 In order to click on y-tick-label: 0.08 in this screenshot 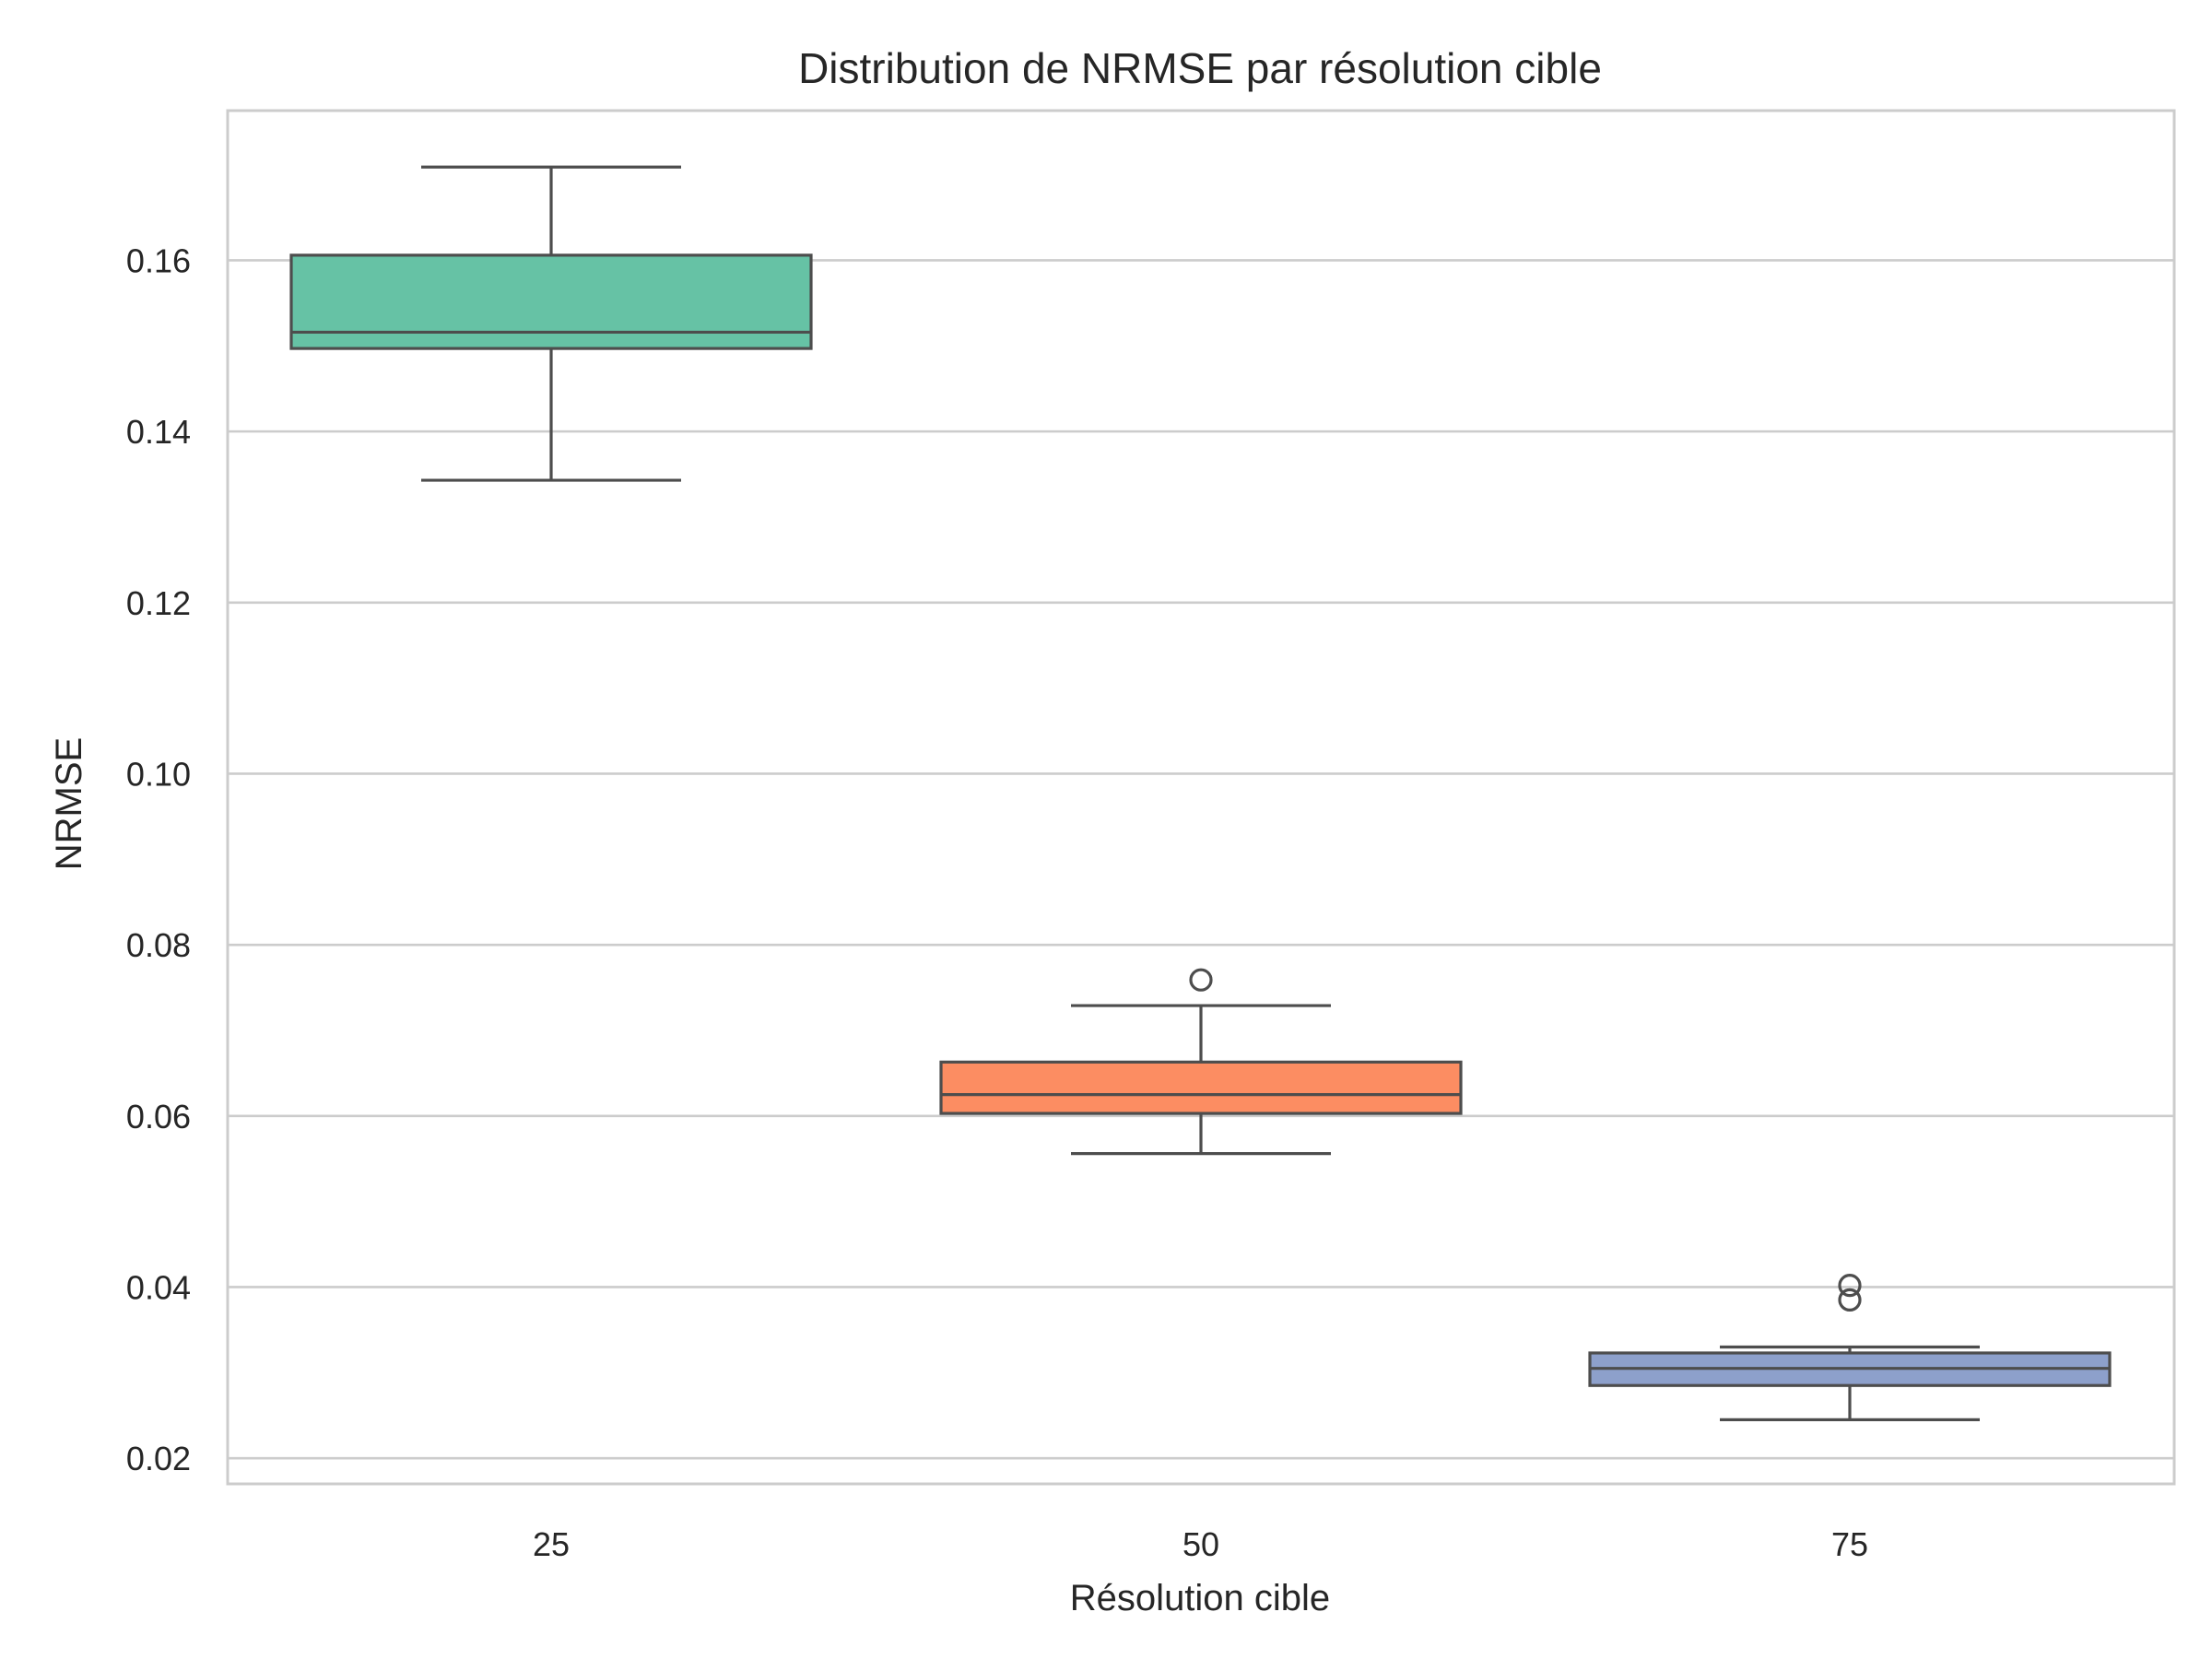, I will do `click(158, 945)`.